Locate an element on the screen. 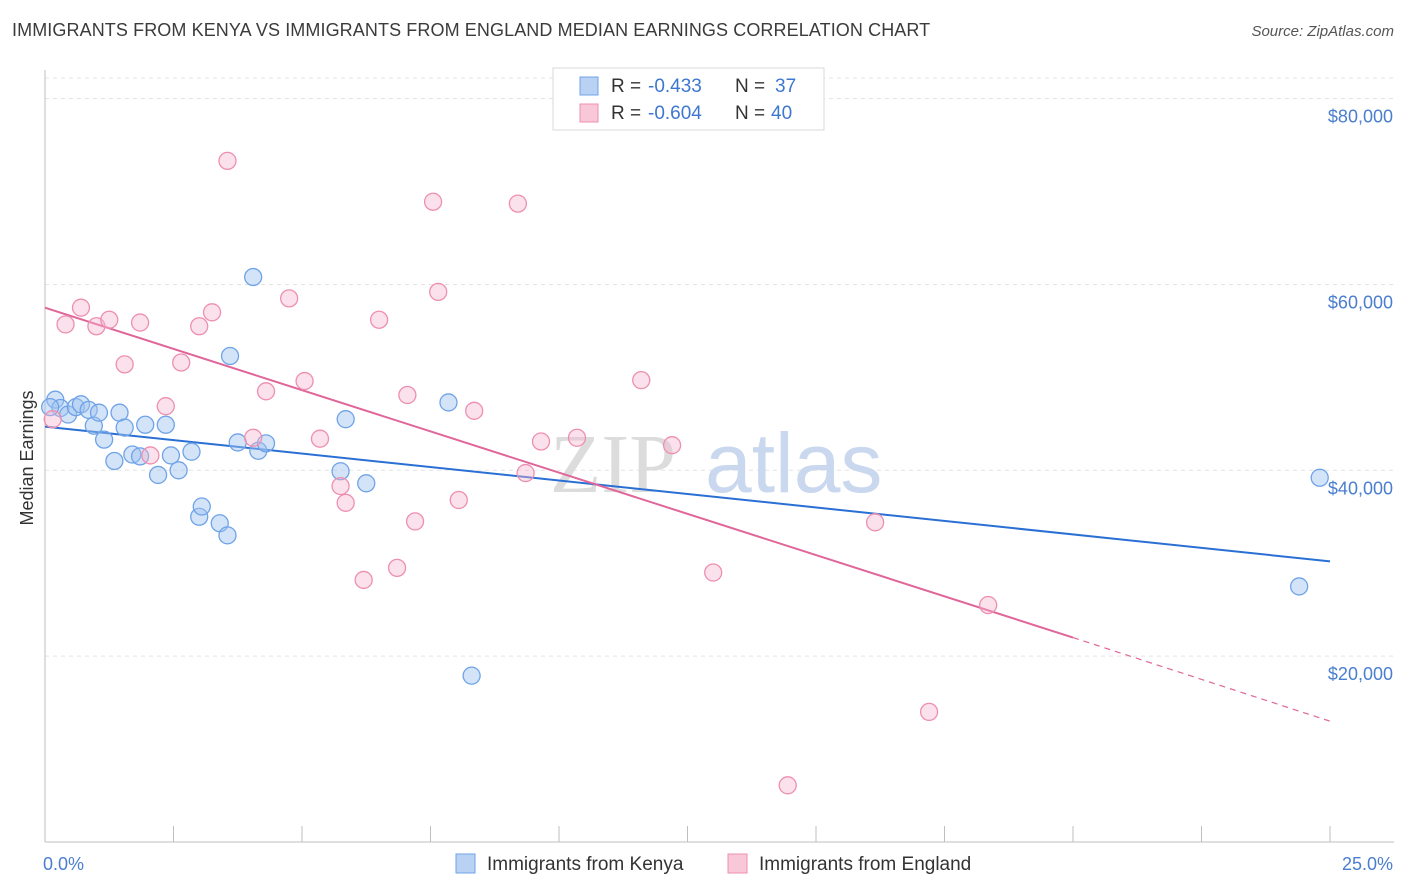  y-tick-label: $20,000 is located at coordinates (1360, 674).